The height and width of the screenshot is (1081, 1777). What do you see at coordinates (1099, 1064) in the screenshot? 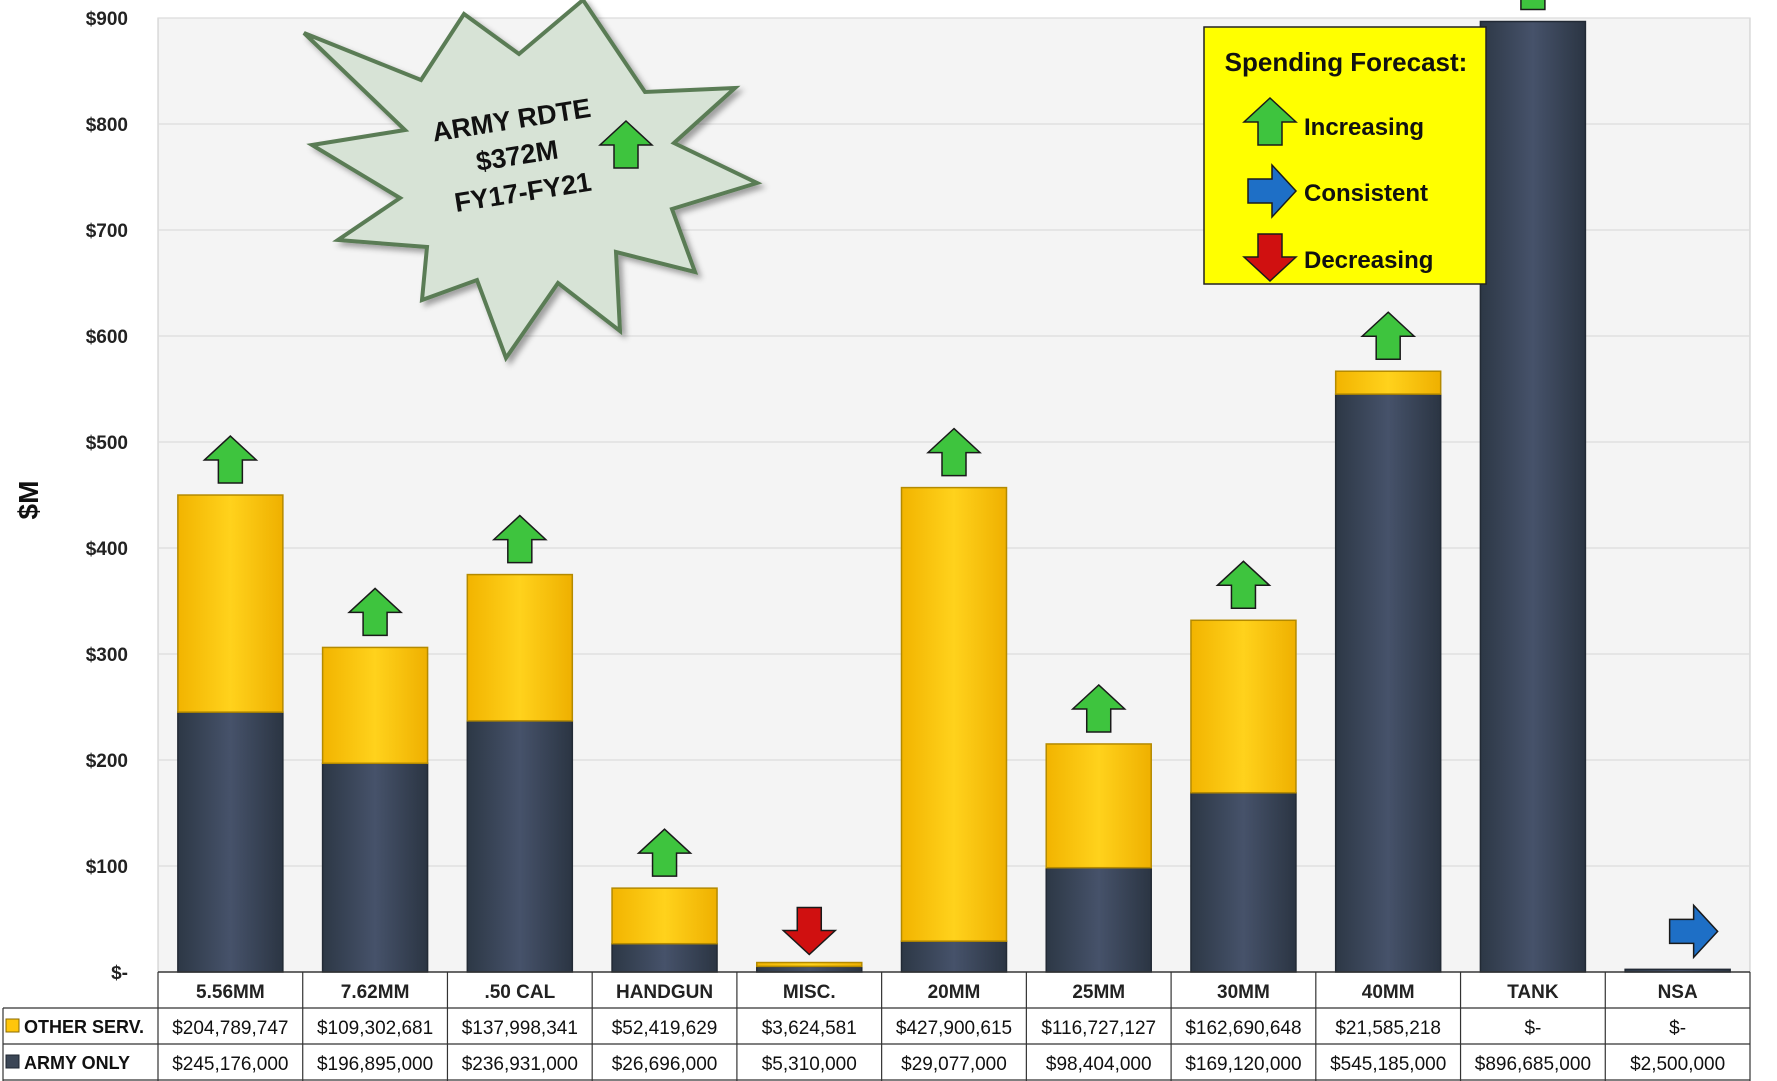
I see `table-cell-army: $98,404,000` at bounding box center [1099, 1064].